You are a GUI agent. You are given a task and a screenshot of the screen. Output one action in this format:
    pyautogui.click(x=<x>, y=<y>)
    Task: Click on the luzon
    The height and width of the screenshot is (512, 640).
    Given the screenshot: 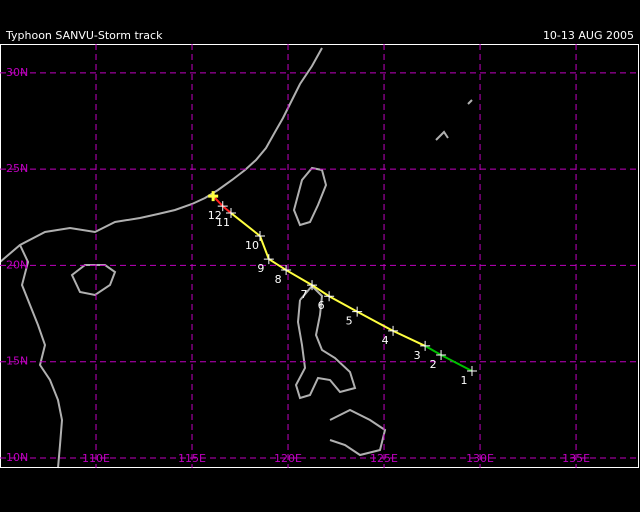 What is the action you would take?
    pyautogui.click(x=325, y=342)
    